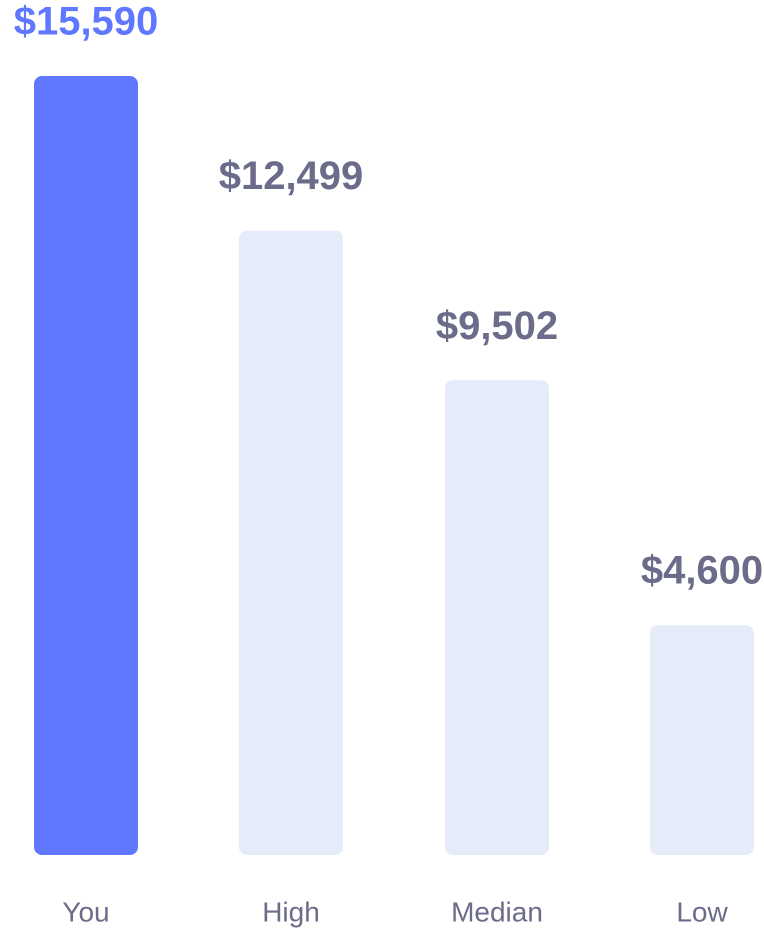  I want to click on value-label: $12,499, so click(291, 176).